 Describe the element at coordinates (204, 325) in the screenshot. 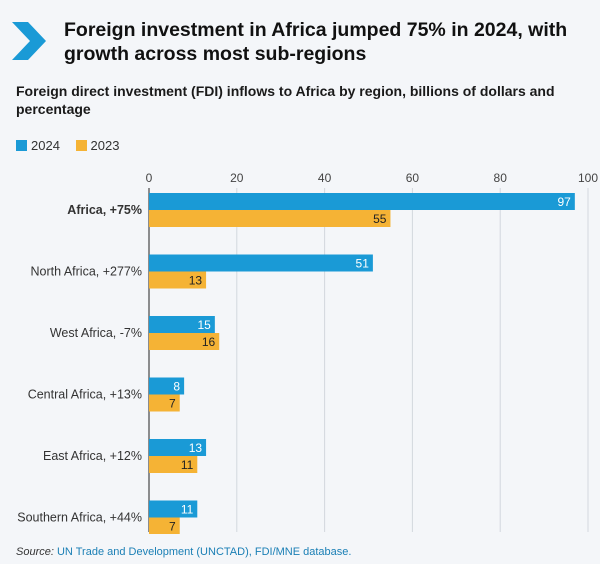

I see `data-label: 15` at that location.